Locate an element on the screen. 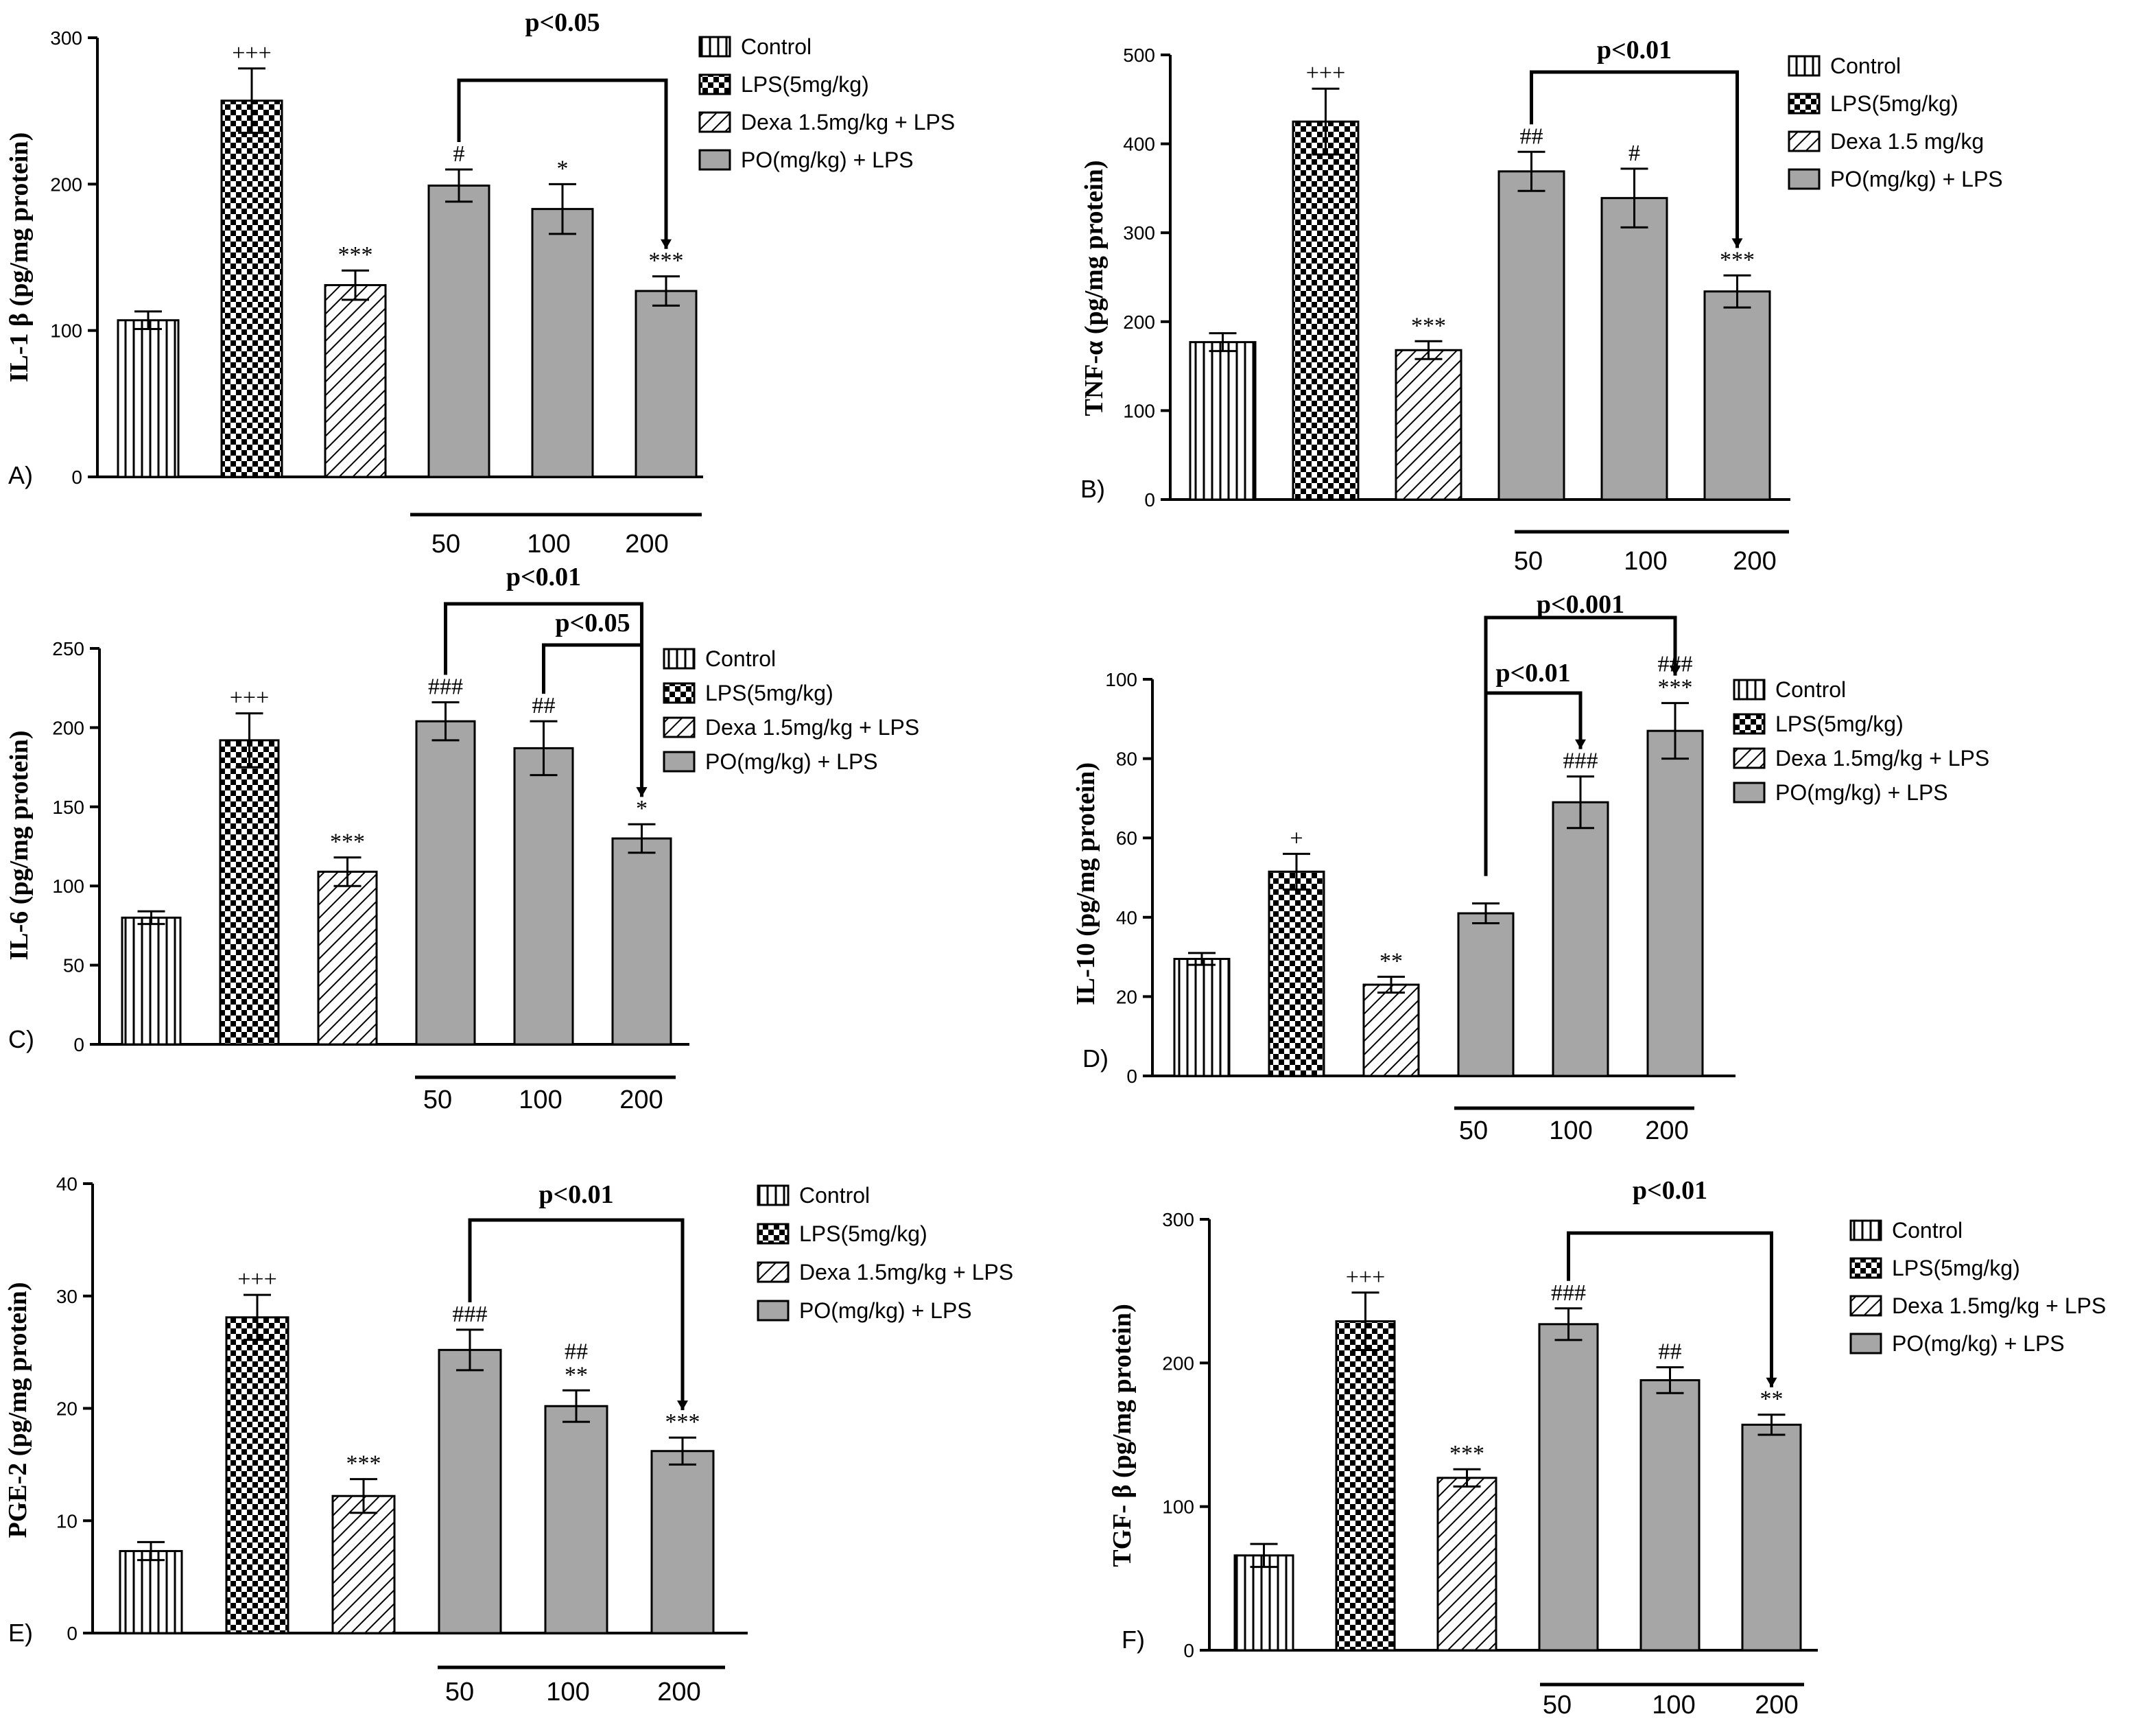 The image size is (2156, 1736). significance-mark: *** is located at coordinates (683, 1422).